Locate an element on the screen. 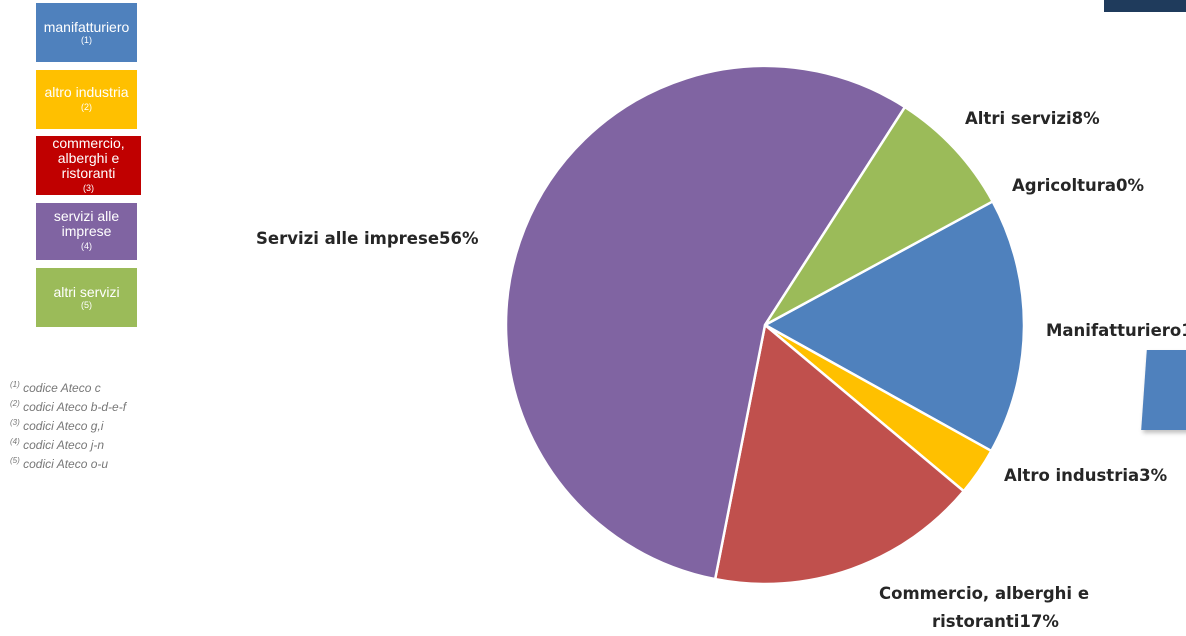  footnote-4: (4) codici Ateco j-n is located at coordinates (57, 444).